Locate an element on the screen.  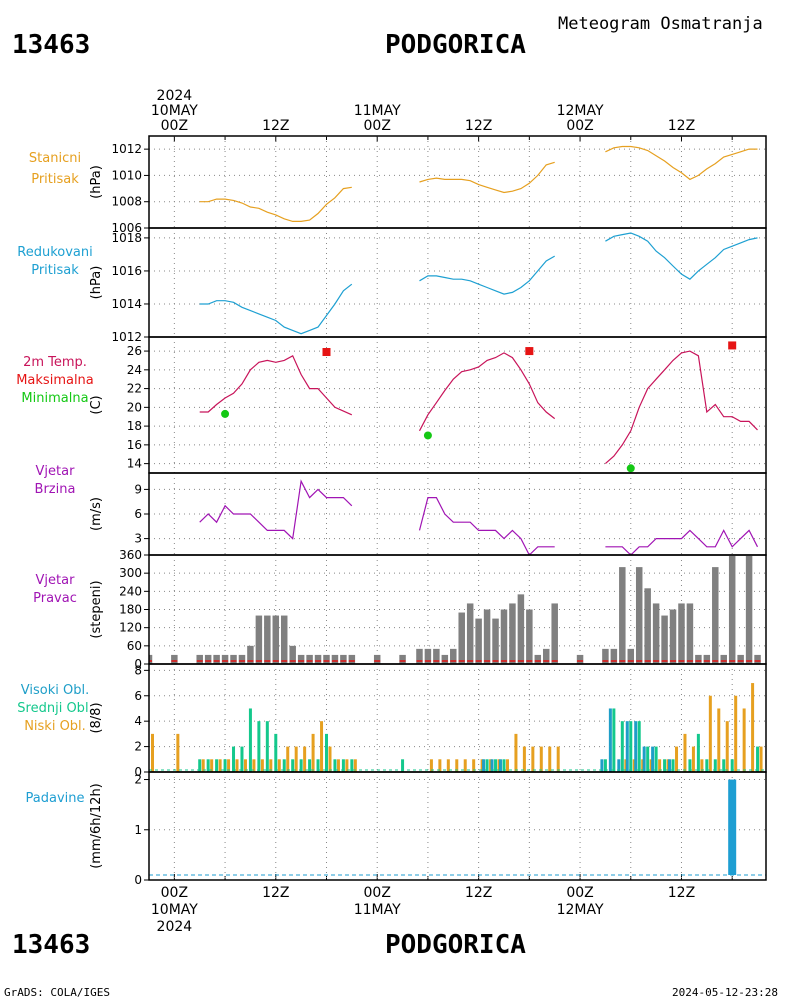
panel-unit-label: (stepeni) is located at coordinates (96, 609).